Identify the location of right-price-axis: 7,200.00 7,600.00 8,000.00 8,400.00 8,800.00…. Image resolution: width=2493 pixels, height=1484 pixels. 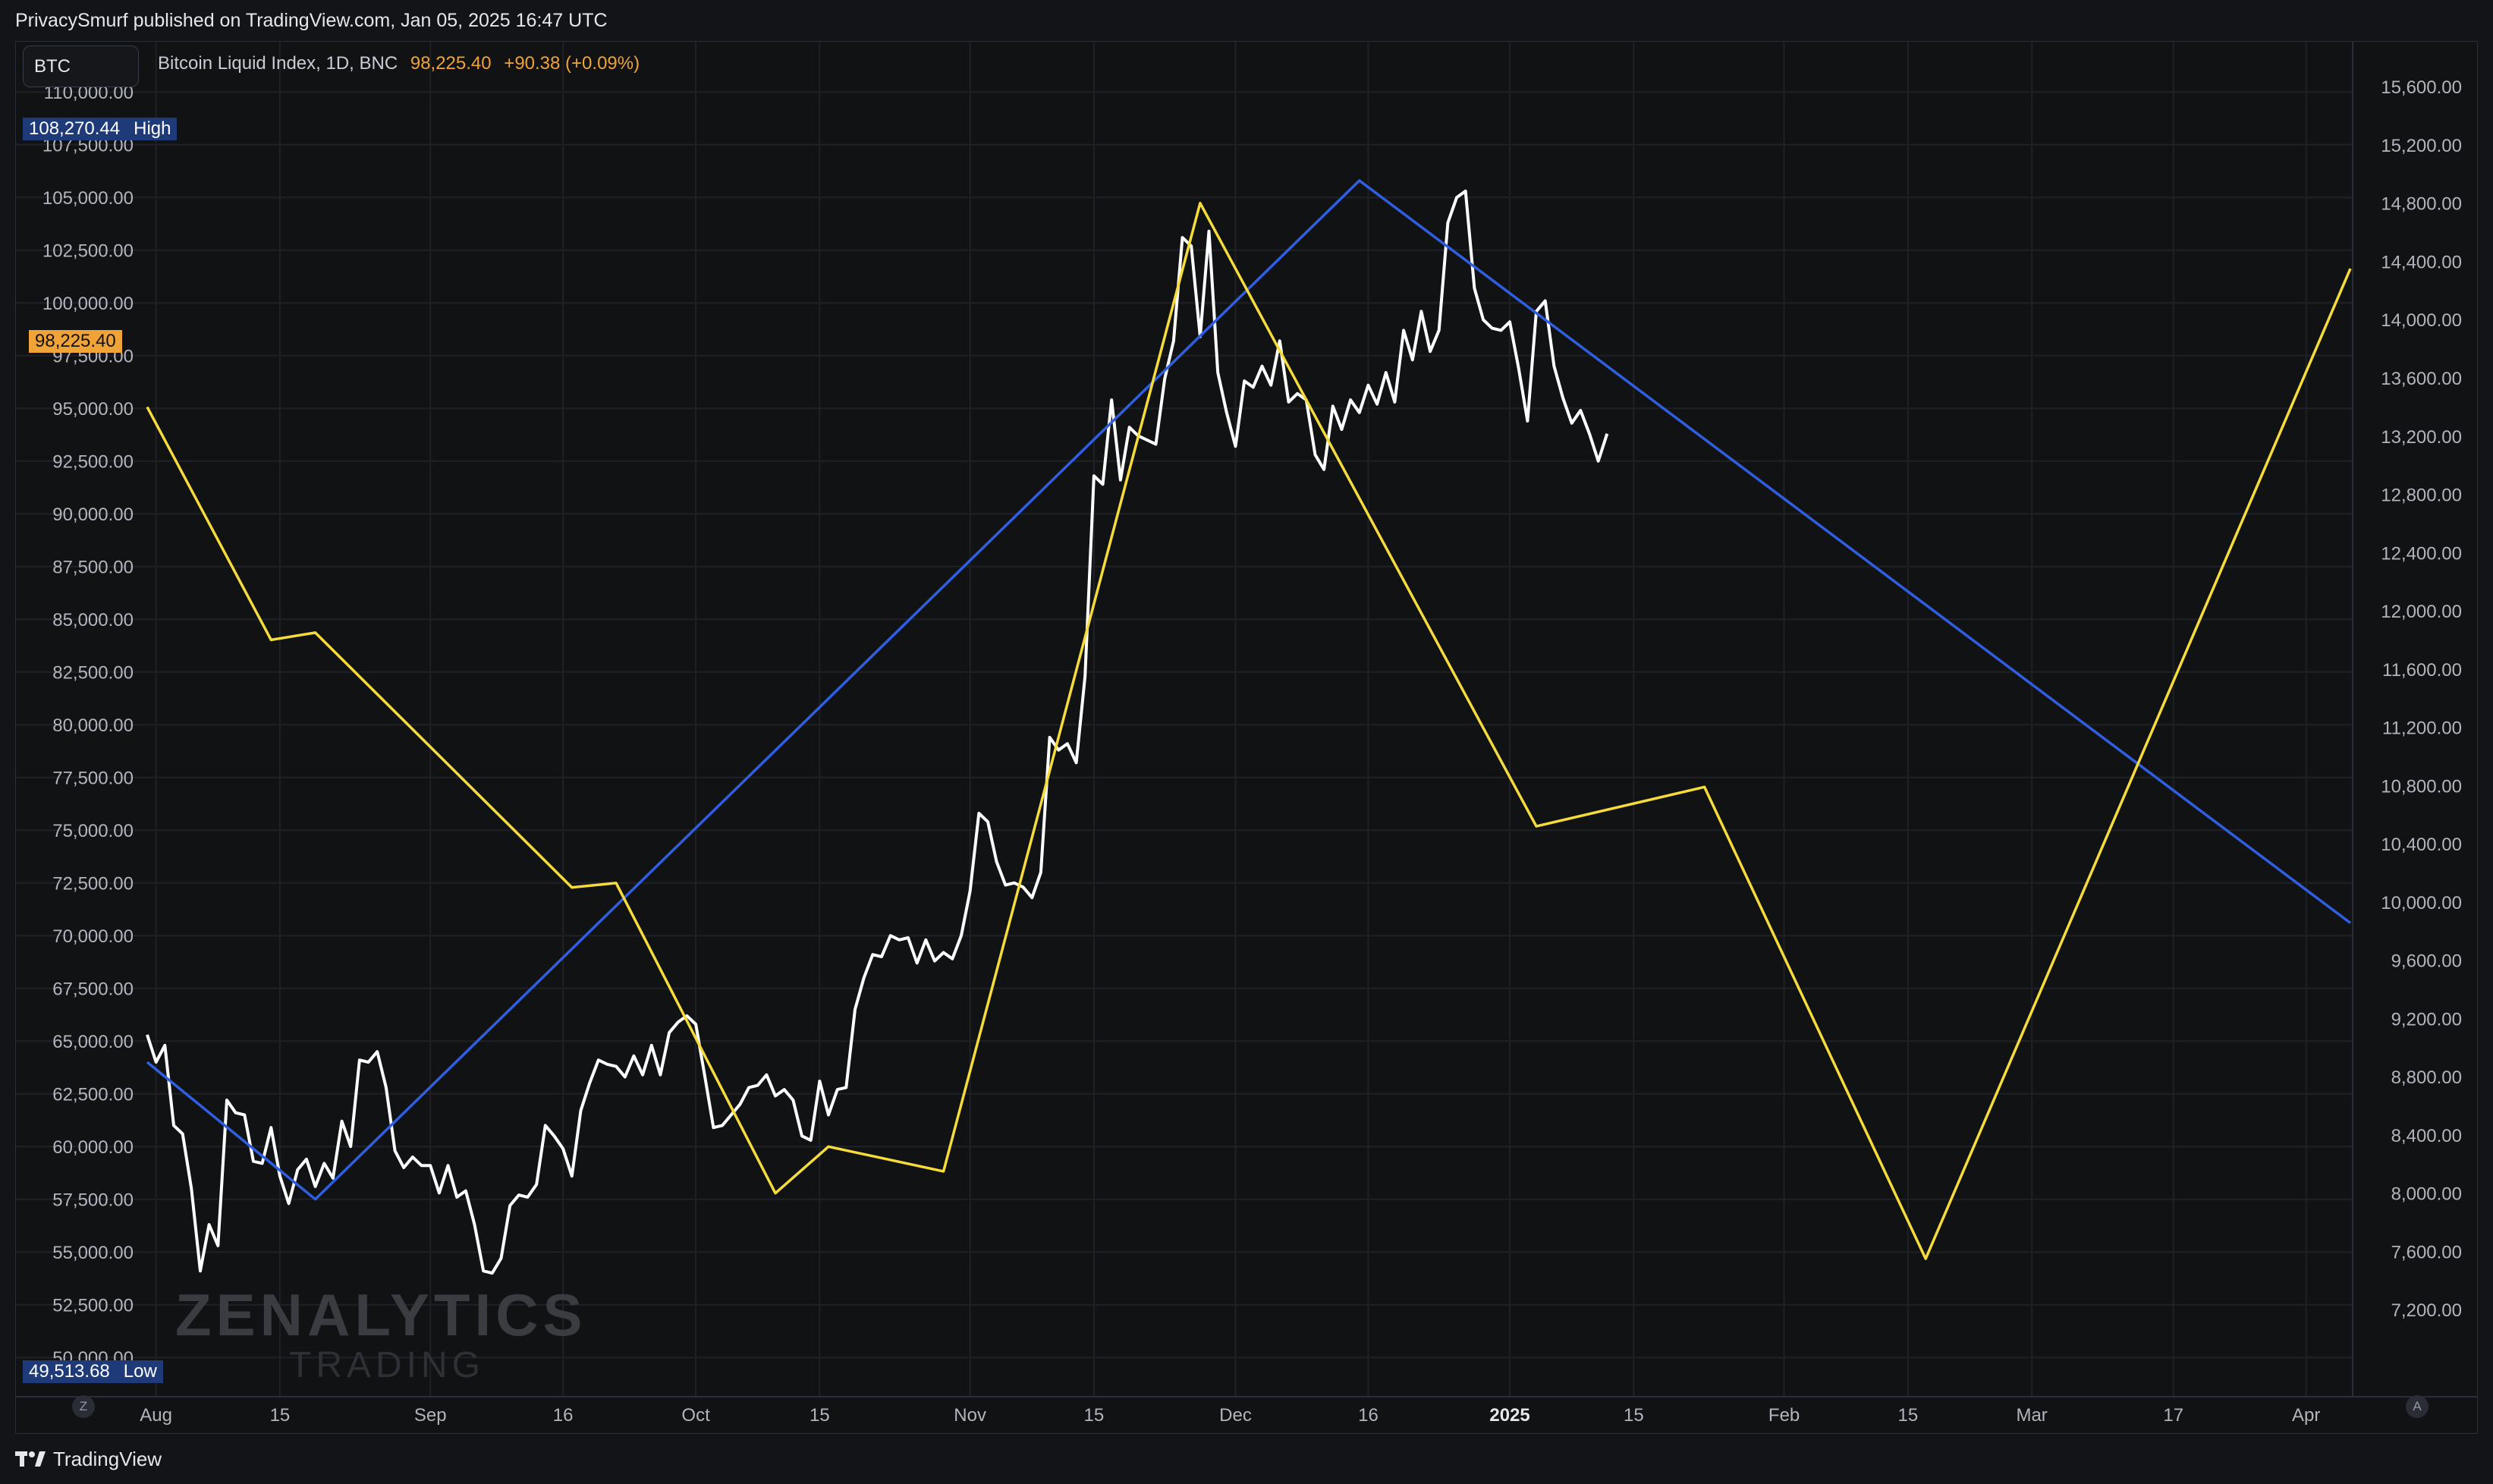
(2407, 719).